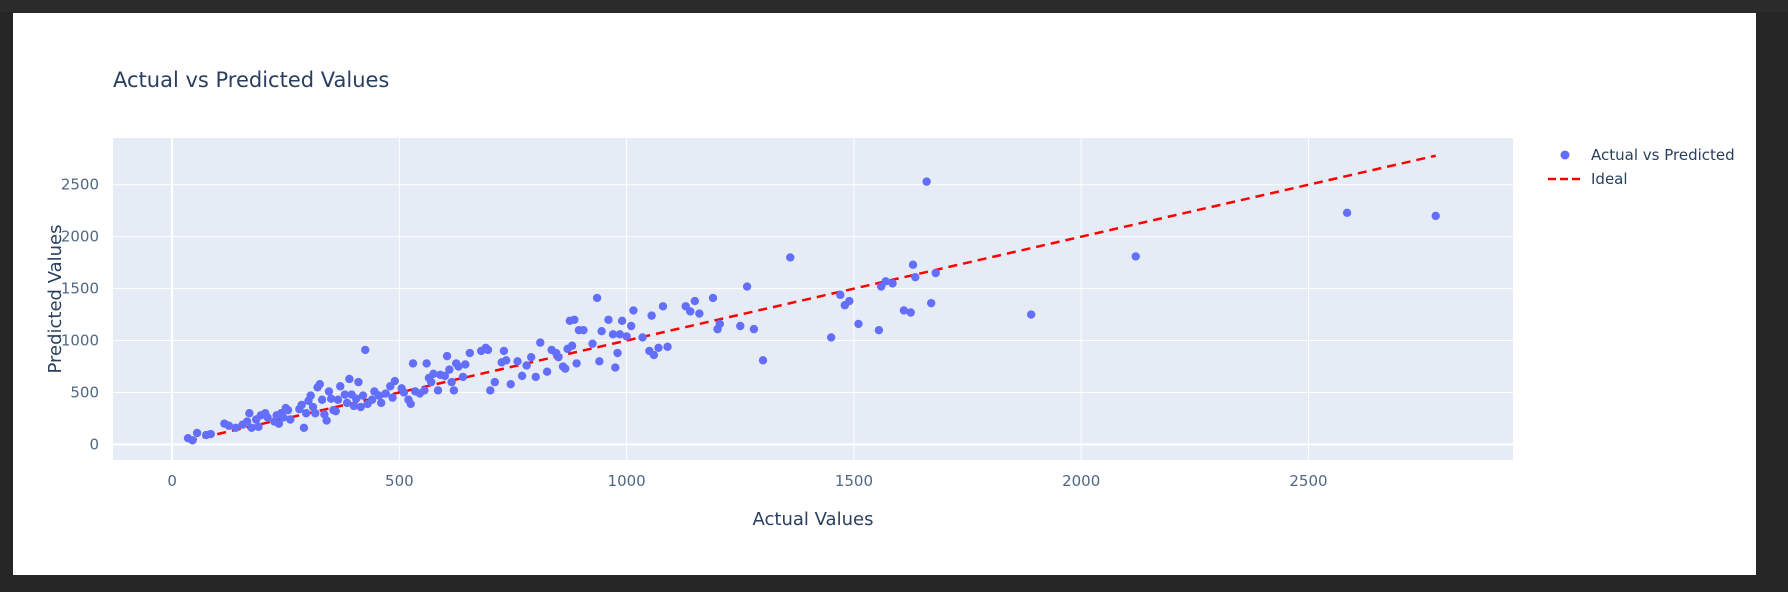 This screenshot has height=592, width=1788. What do you see at coordinates (1647, 155) in the screenshot?
I see `legend-item-points: Actual vs Predicted` at bounding box center [1647, 155].